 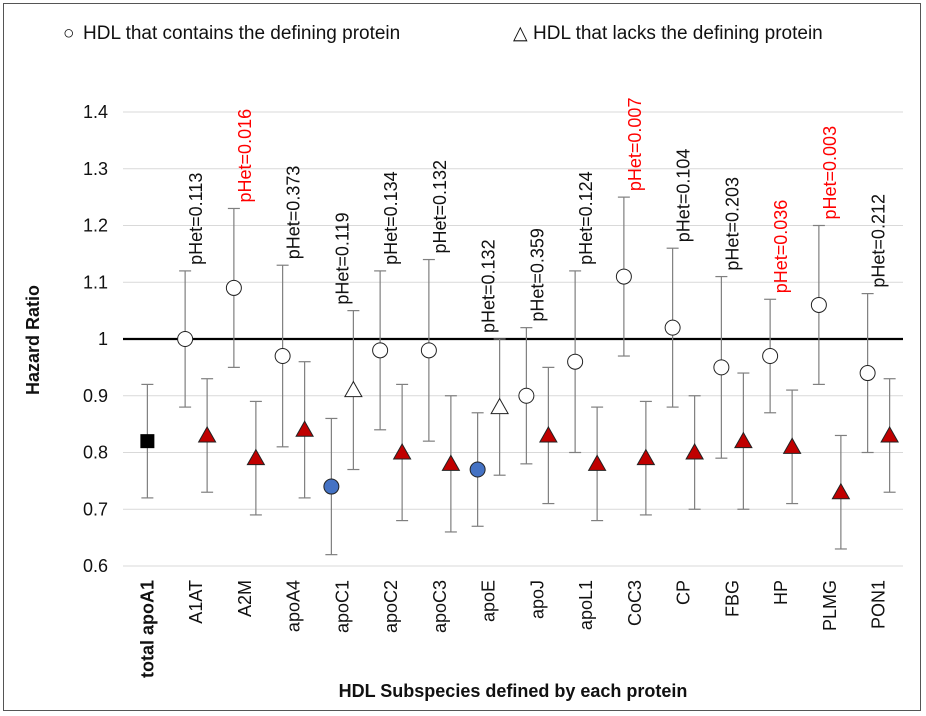 I want to click on y-tick-label: 1.2, so click(x=95, y=226).